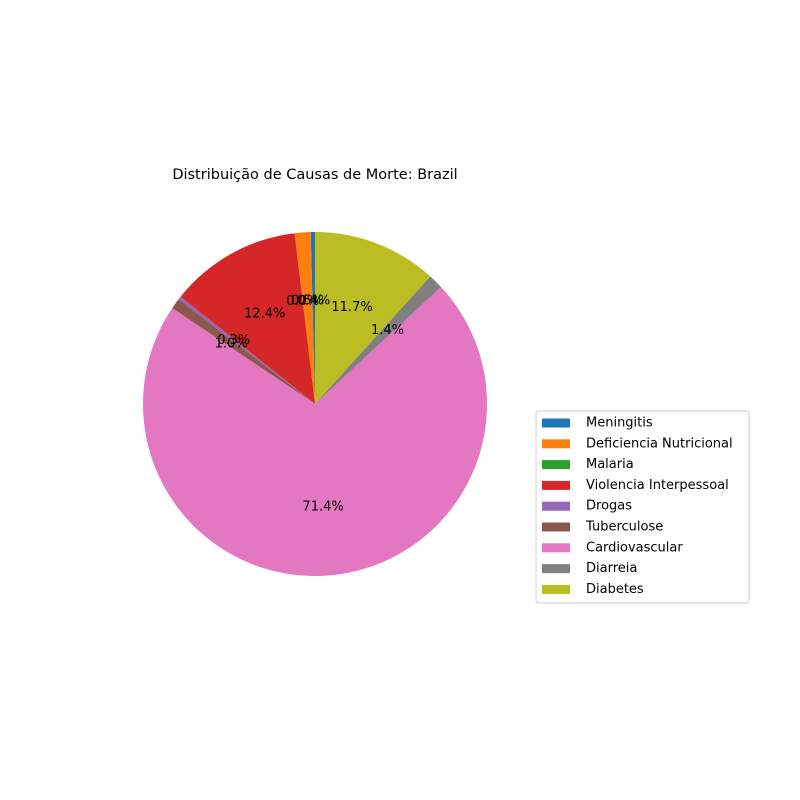 This screenshot has height=800, width=800. I want to click on pct-label-violencia-interpessoal: 12.4%, so click(264, 313).